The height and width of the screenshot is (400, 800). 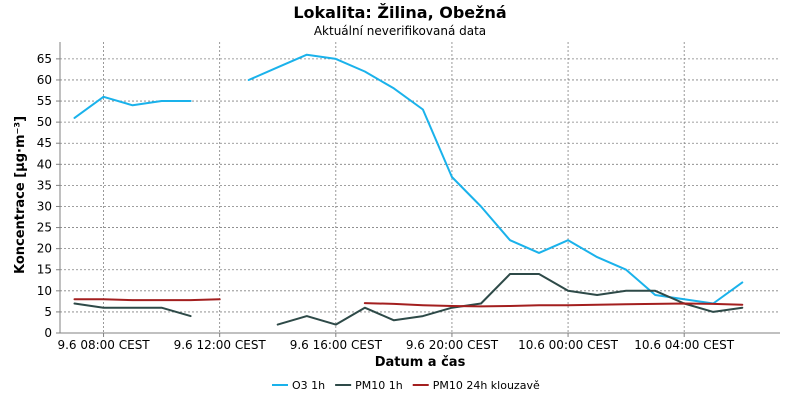 I want to click on x-tick-label: 9.6 12:00 CEST, so click(x=220, y=345).